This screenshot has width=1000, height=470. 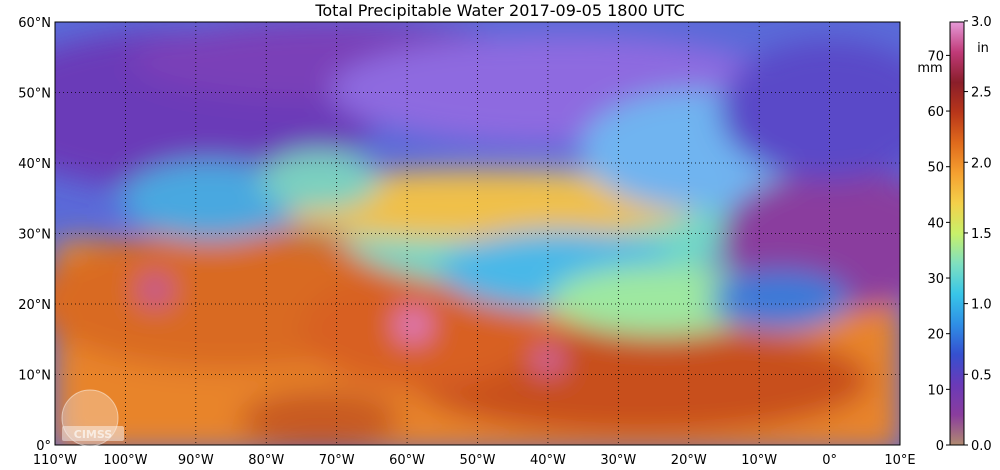 What do you see at coordinates (935, 56) in the screenshot?
I see `colorbar-mm-label: 70` at bounding box center [935, 56].